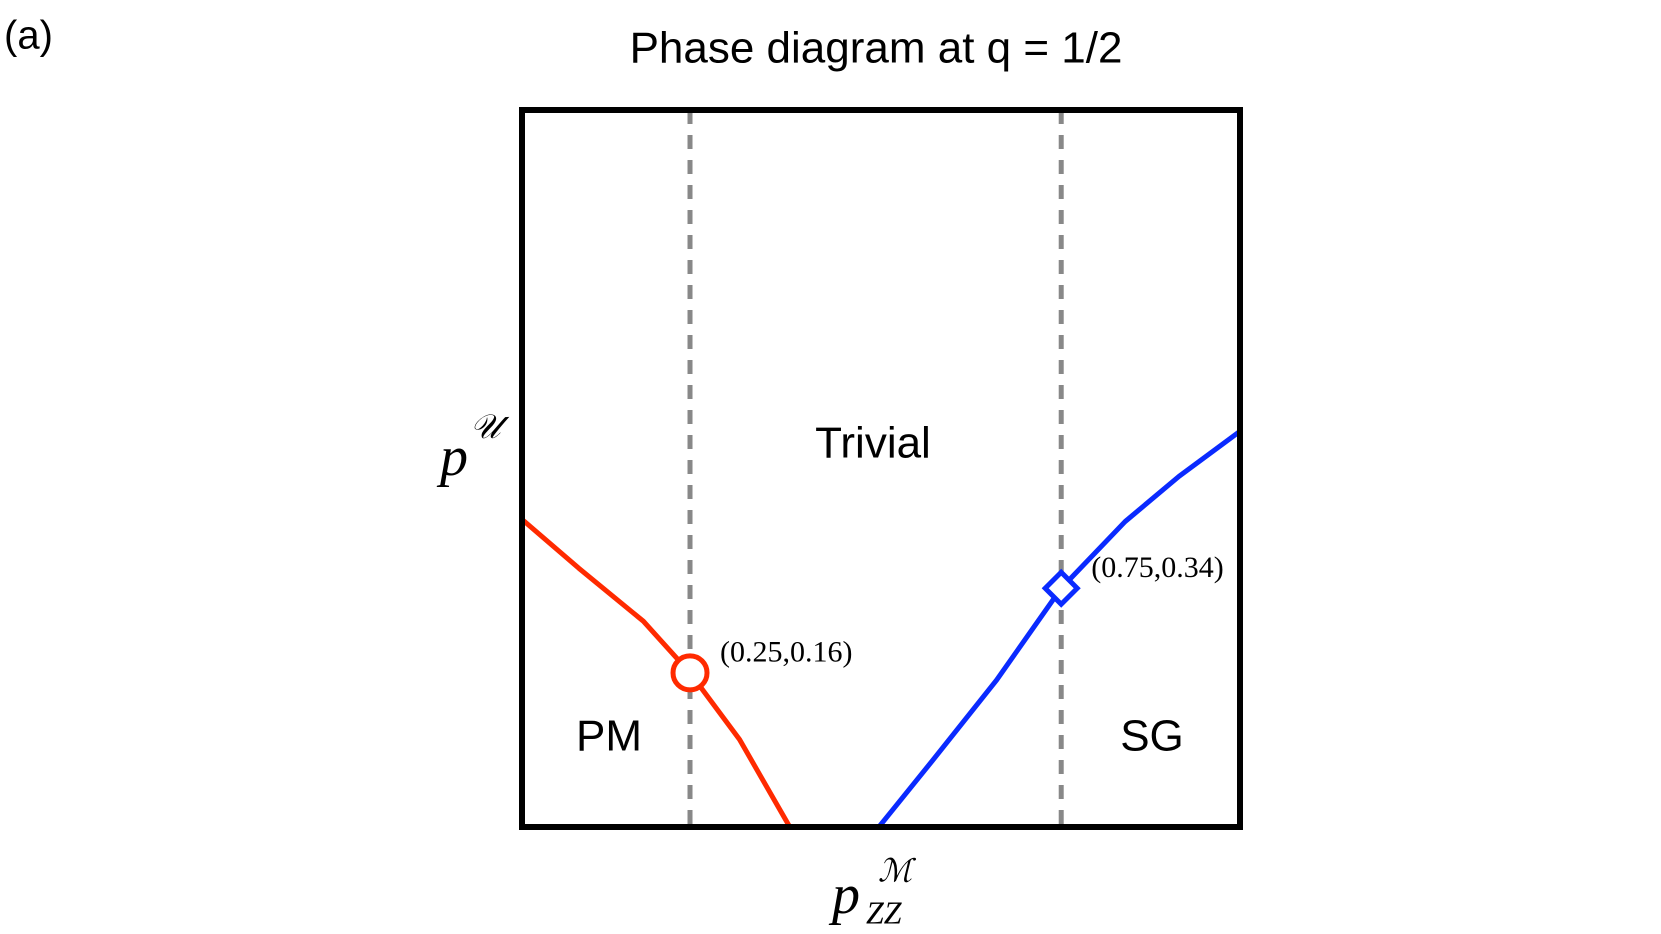 This screenshot has width=1661, height=934. I want to click on y-label-sup: 𝒰, so click(490, 427).